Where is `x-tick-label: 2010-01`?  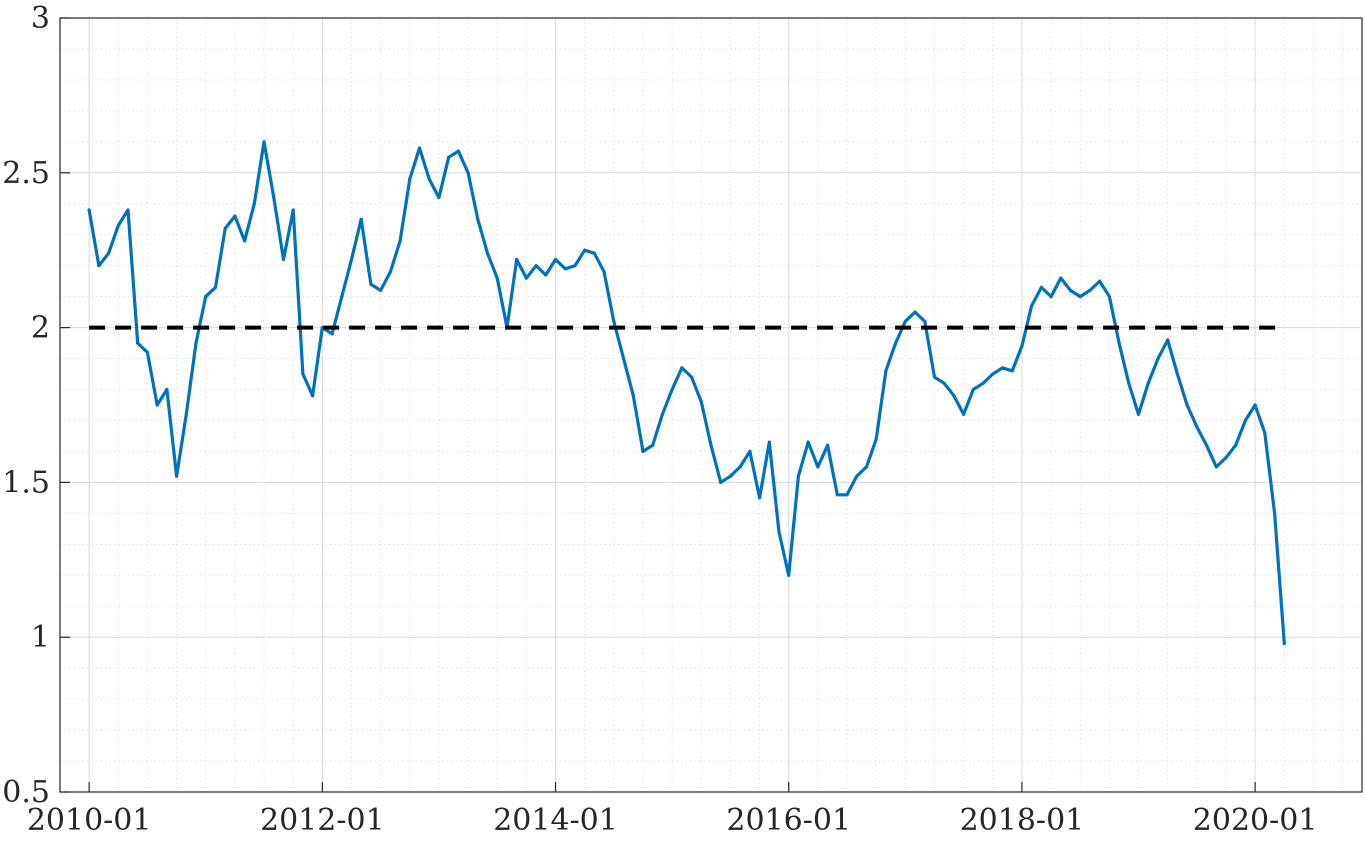 x-tick-label: 2010-01 is located at coordinates (89, 820).